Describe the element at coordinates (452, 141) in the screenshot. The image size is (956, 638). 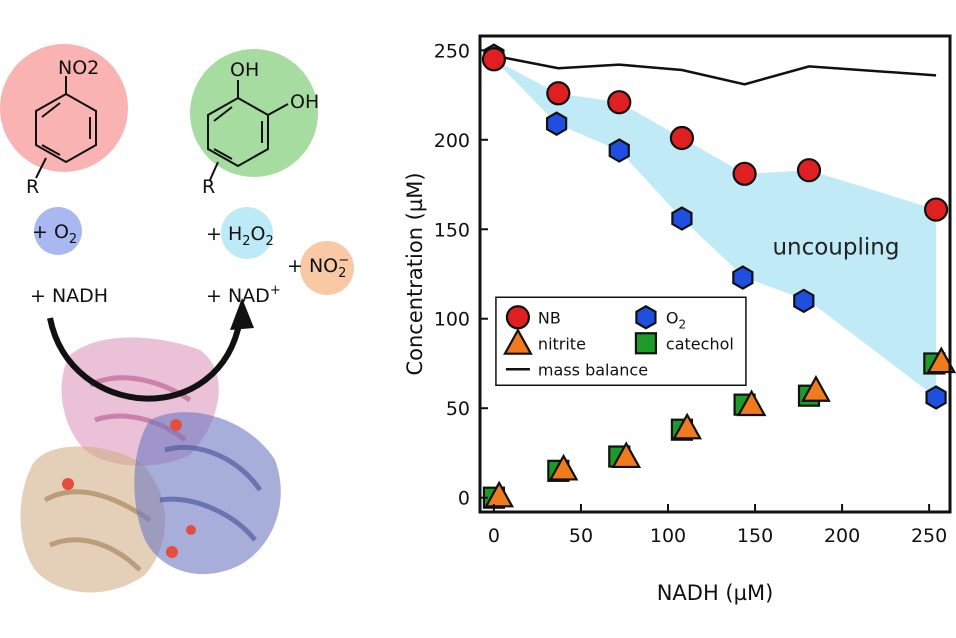
I see `y-tick-label: 200` at that location.